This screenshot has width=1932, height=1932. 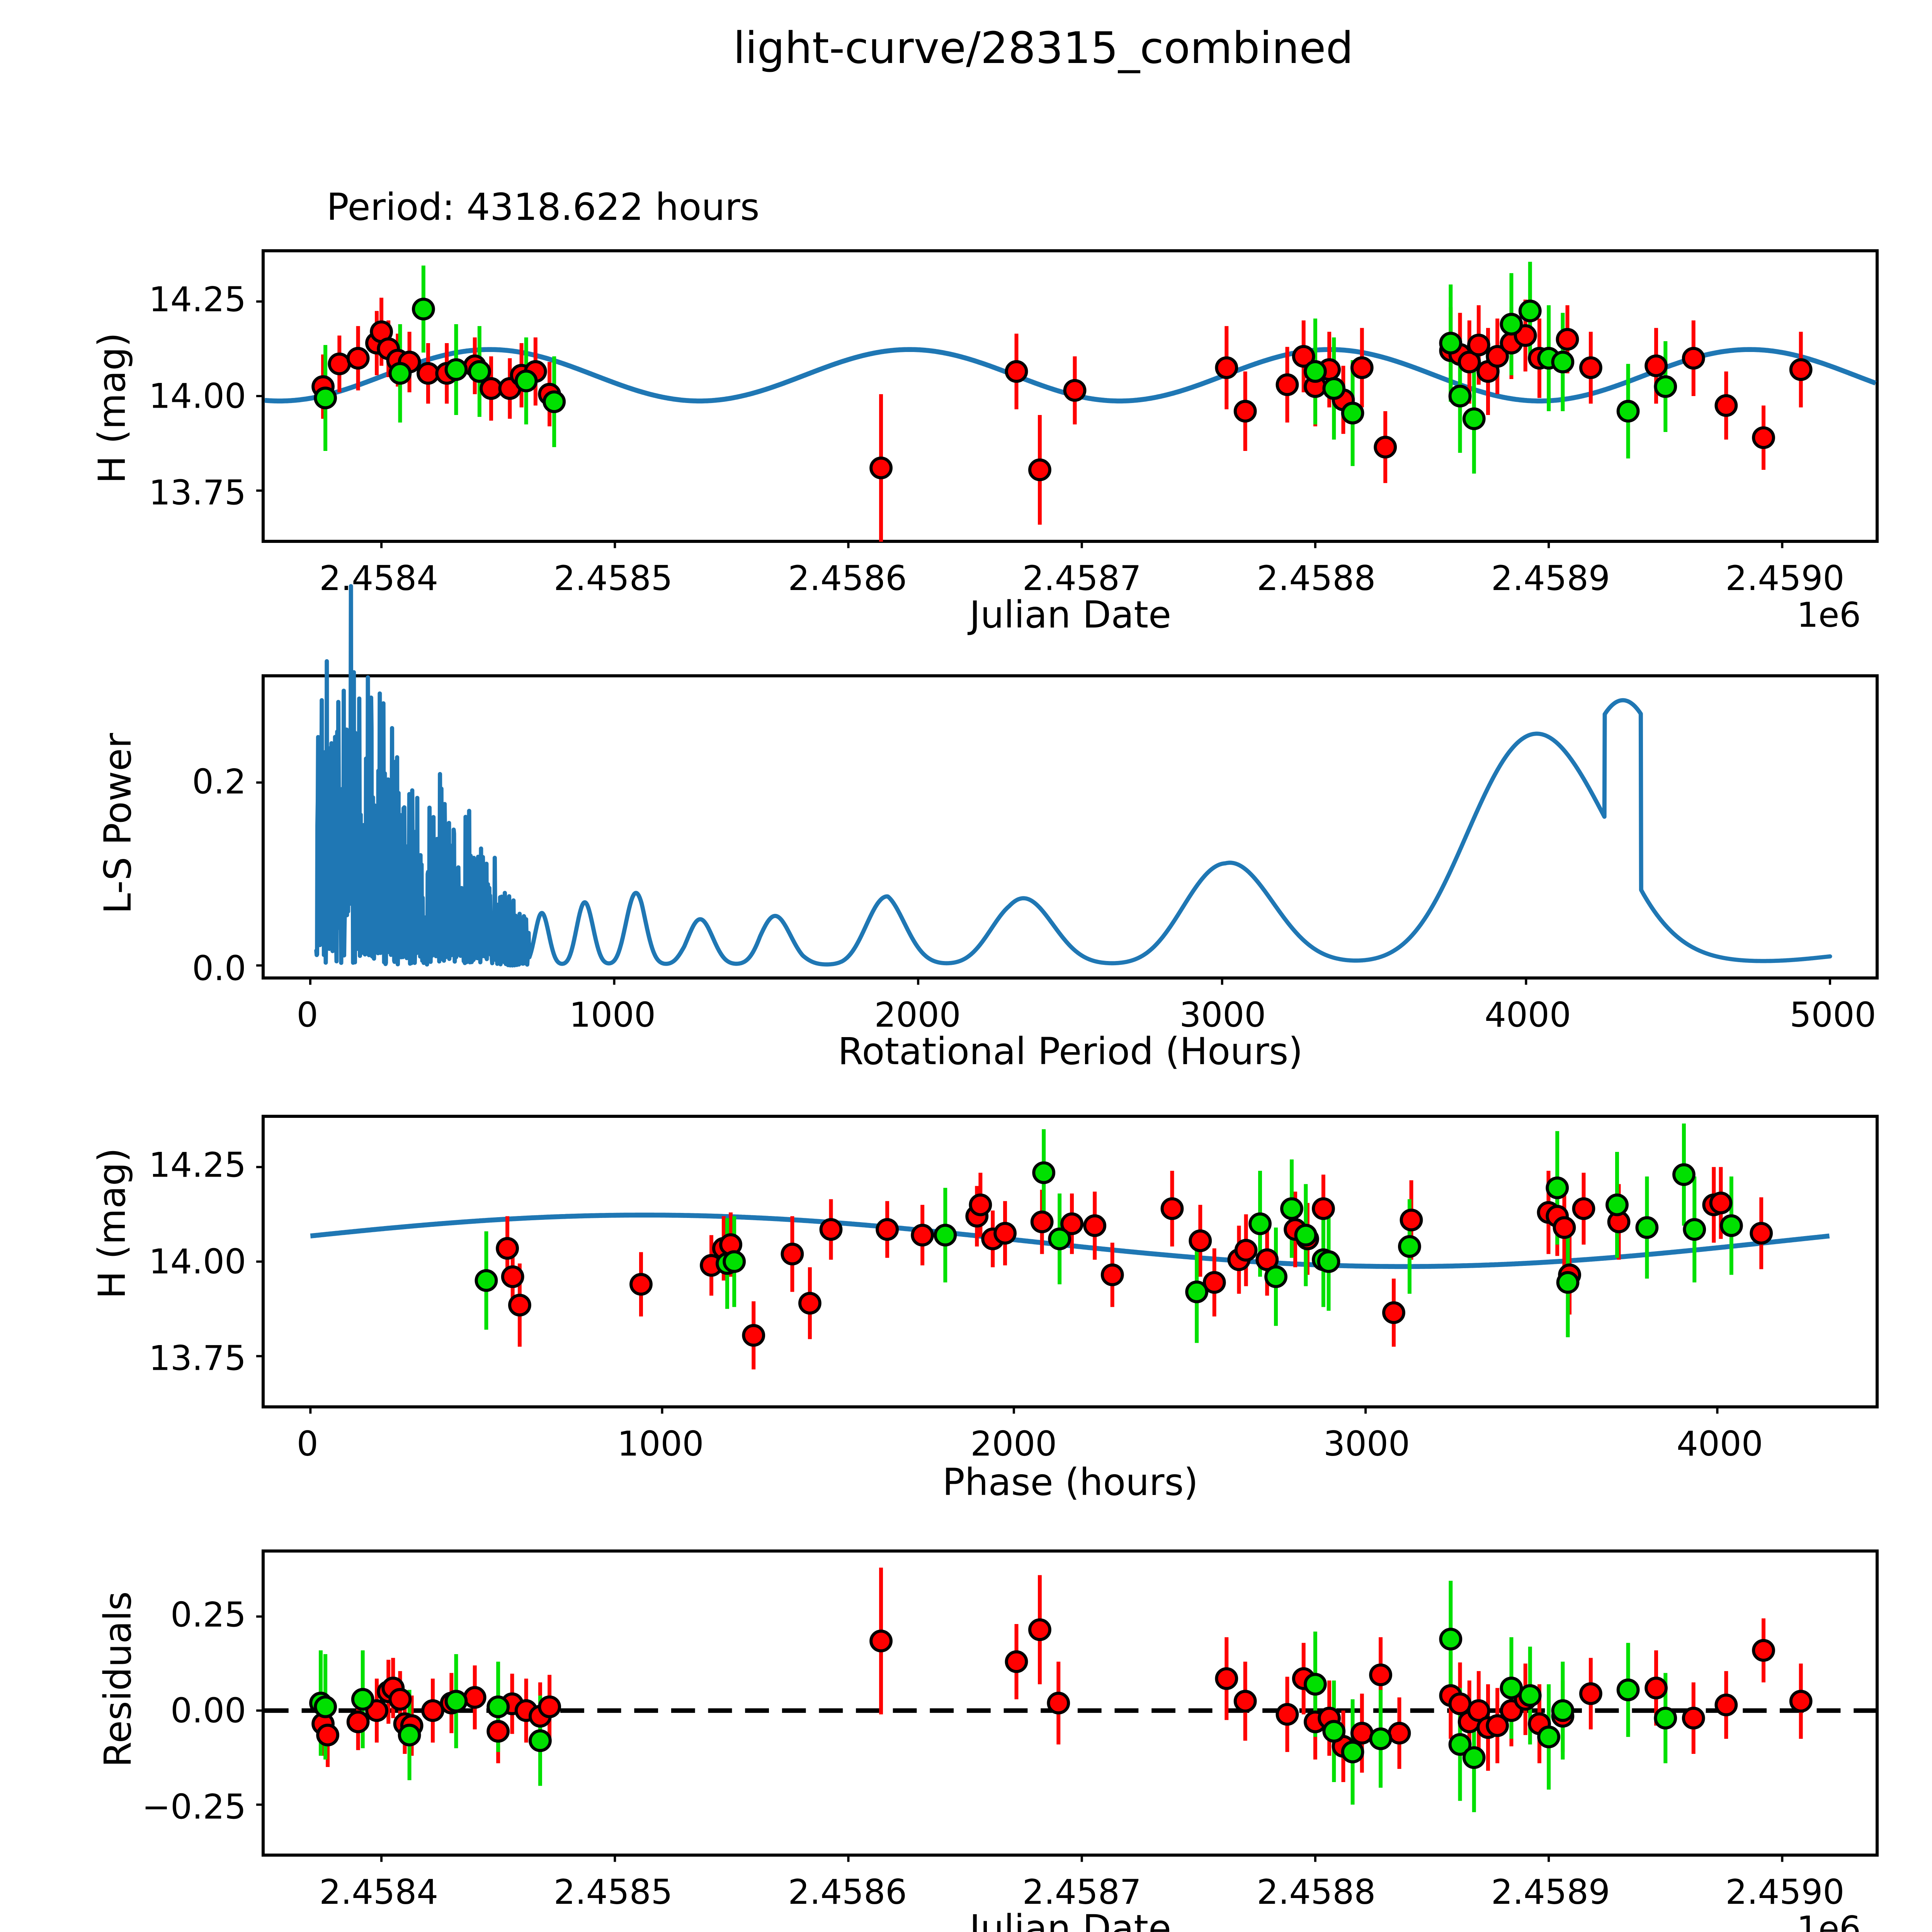 What do you see at coordinates (543, 207) in the screenshot?
I see `period-annotation: Period: 4318.622 hours` at bounding box center [543, 207].